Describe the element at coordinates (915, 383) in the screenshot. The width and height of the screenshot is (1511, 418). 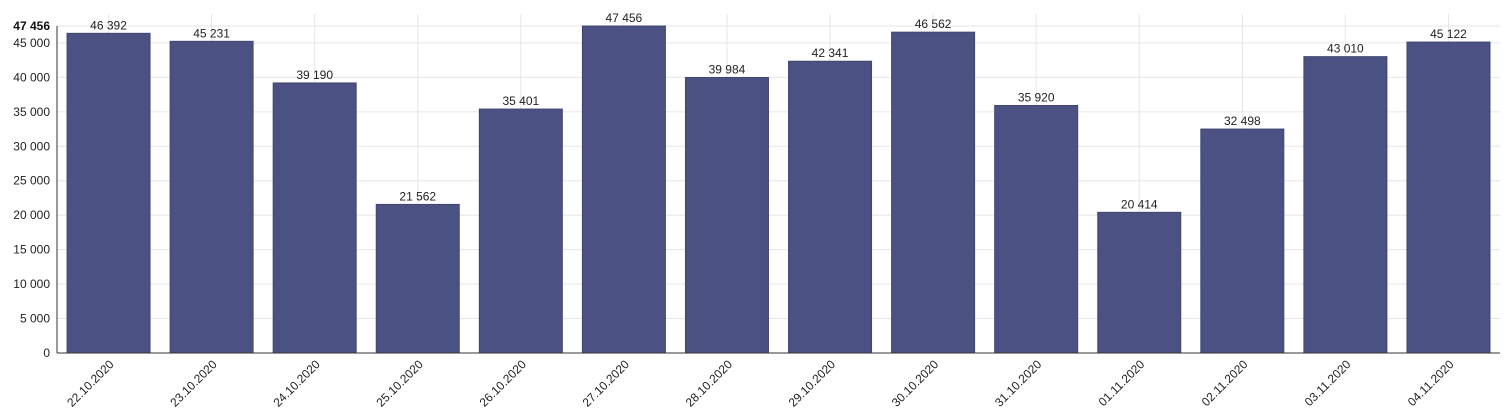
I see `x-tick-label: 30.10.2020` at that location.